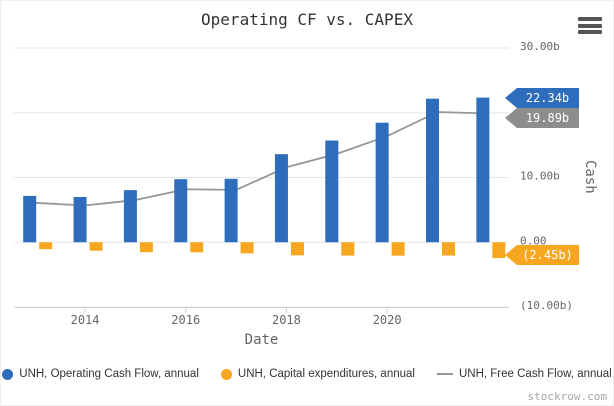  Describe the element at coordinates (533, 240) in the screenshot. I see `y-axis-label: 0.00` at that location.